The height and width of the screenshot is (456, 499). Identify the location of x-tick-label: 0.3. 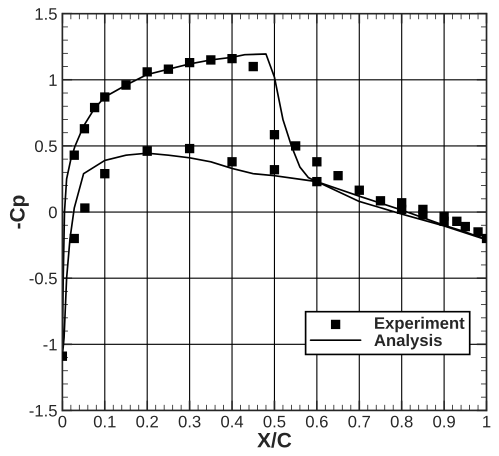
(189, 422).